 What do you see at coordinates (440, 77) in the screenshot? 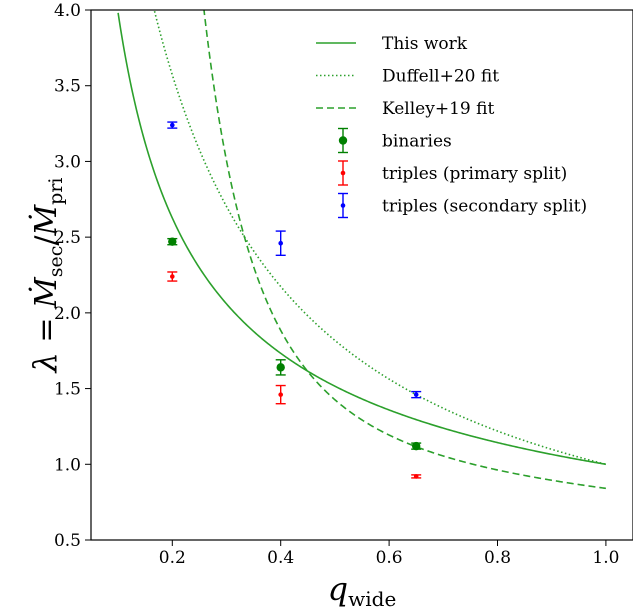
I see `legend-label: Duffell+20 fit` at bounding box center [440, 77].